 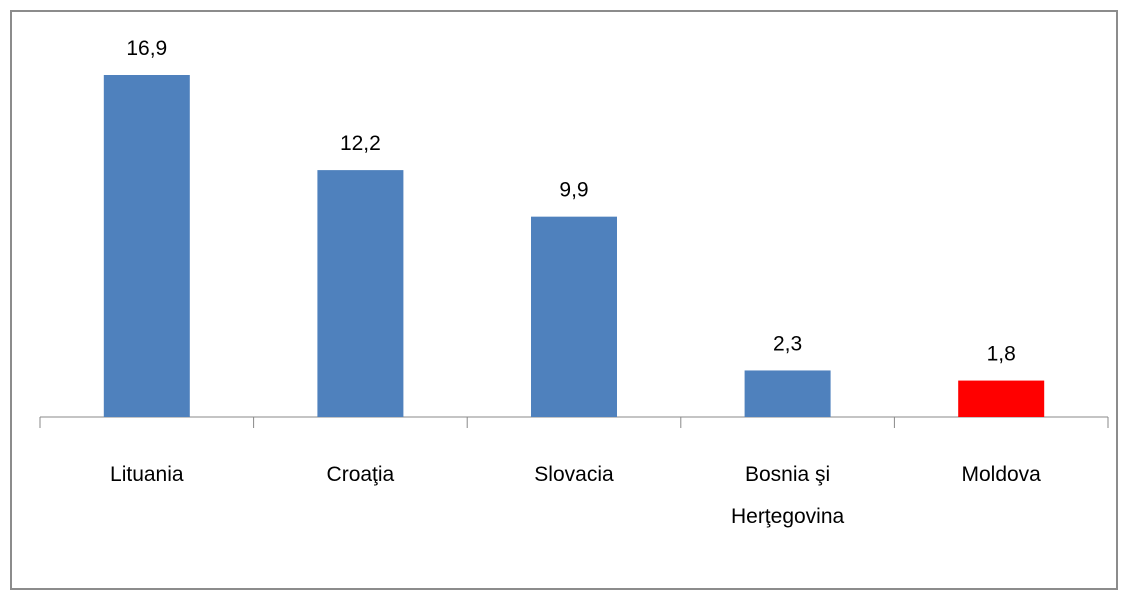 What do you see at coordinates (787, 343) in the screenshot?
I see `data-label: 2,3` at bounding box center [787, 343].